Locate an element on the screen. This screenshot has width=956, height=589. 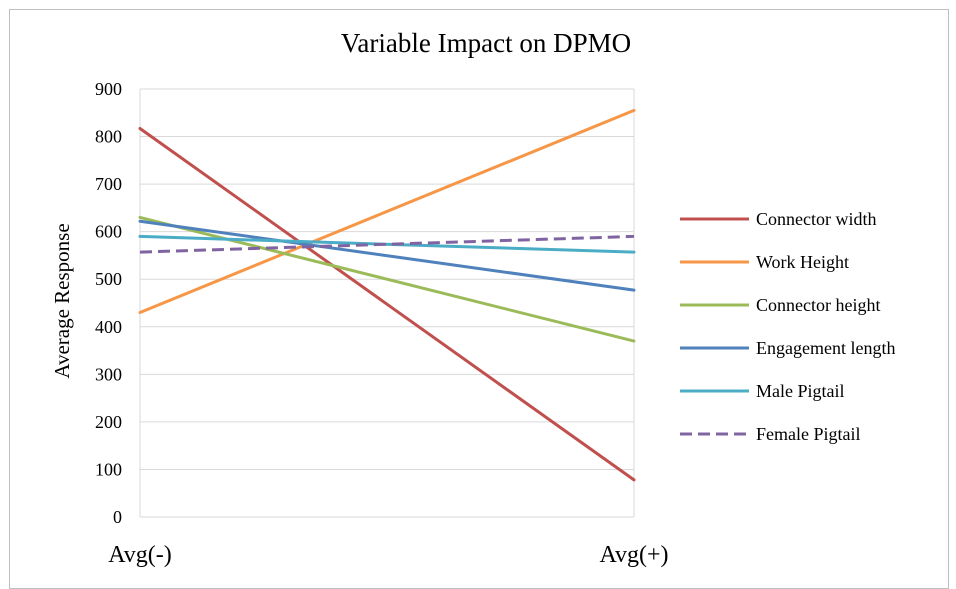
x-category-label: Avg(+) is located at coordinates (633, 555).